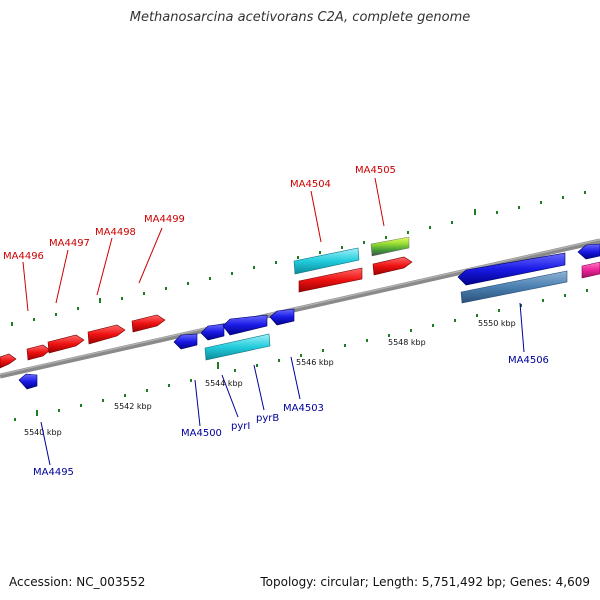 This screenshot has width=600, height=600. What do you see at coordinates (528, 360) in the screenshot?
I see `gene-label-ma4506: MA4506` at bounding box center [528, 360].